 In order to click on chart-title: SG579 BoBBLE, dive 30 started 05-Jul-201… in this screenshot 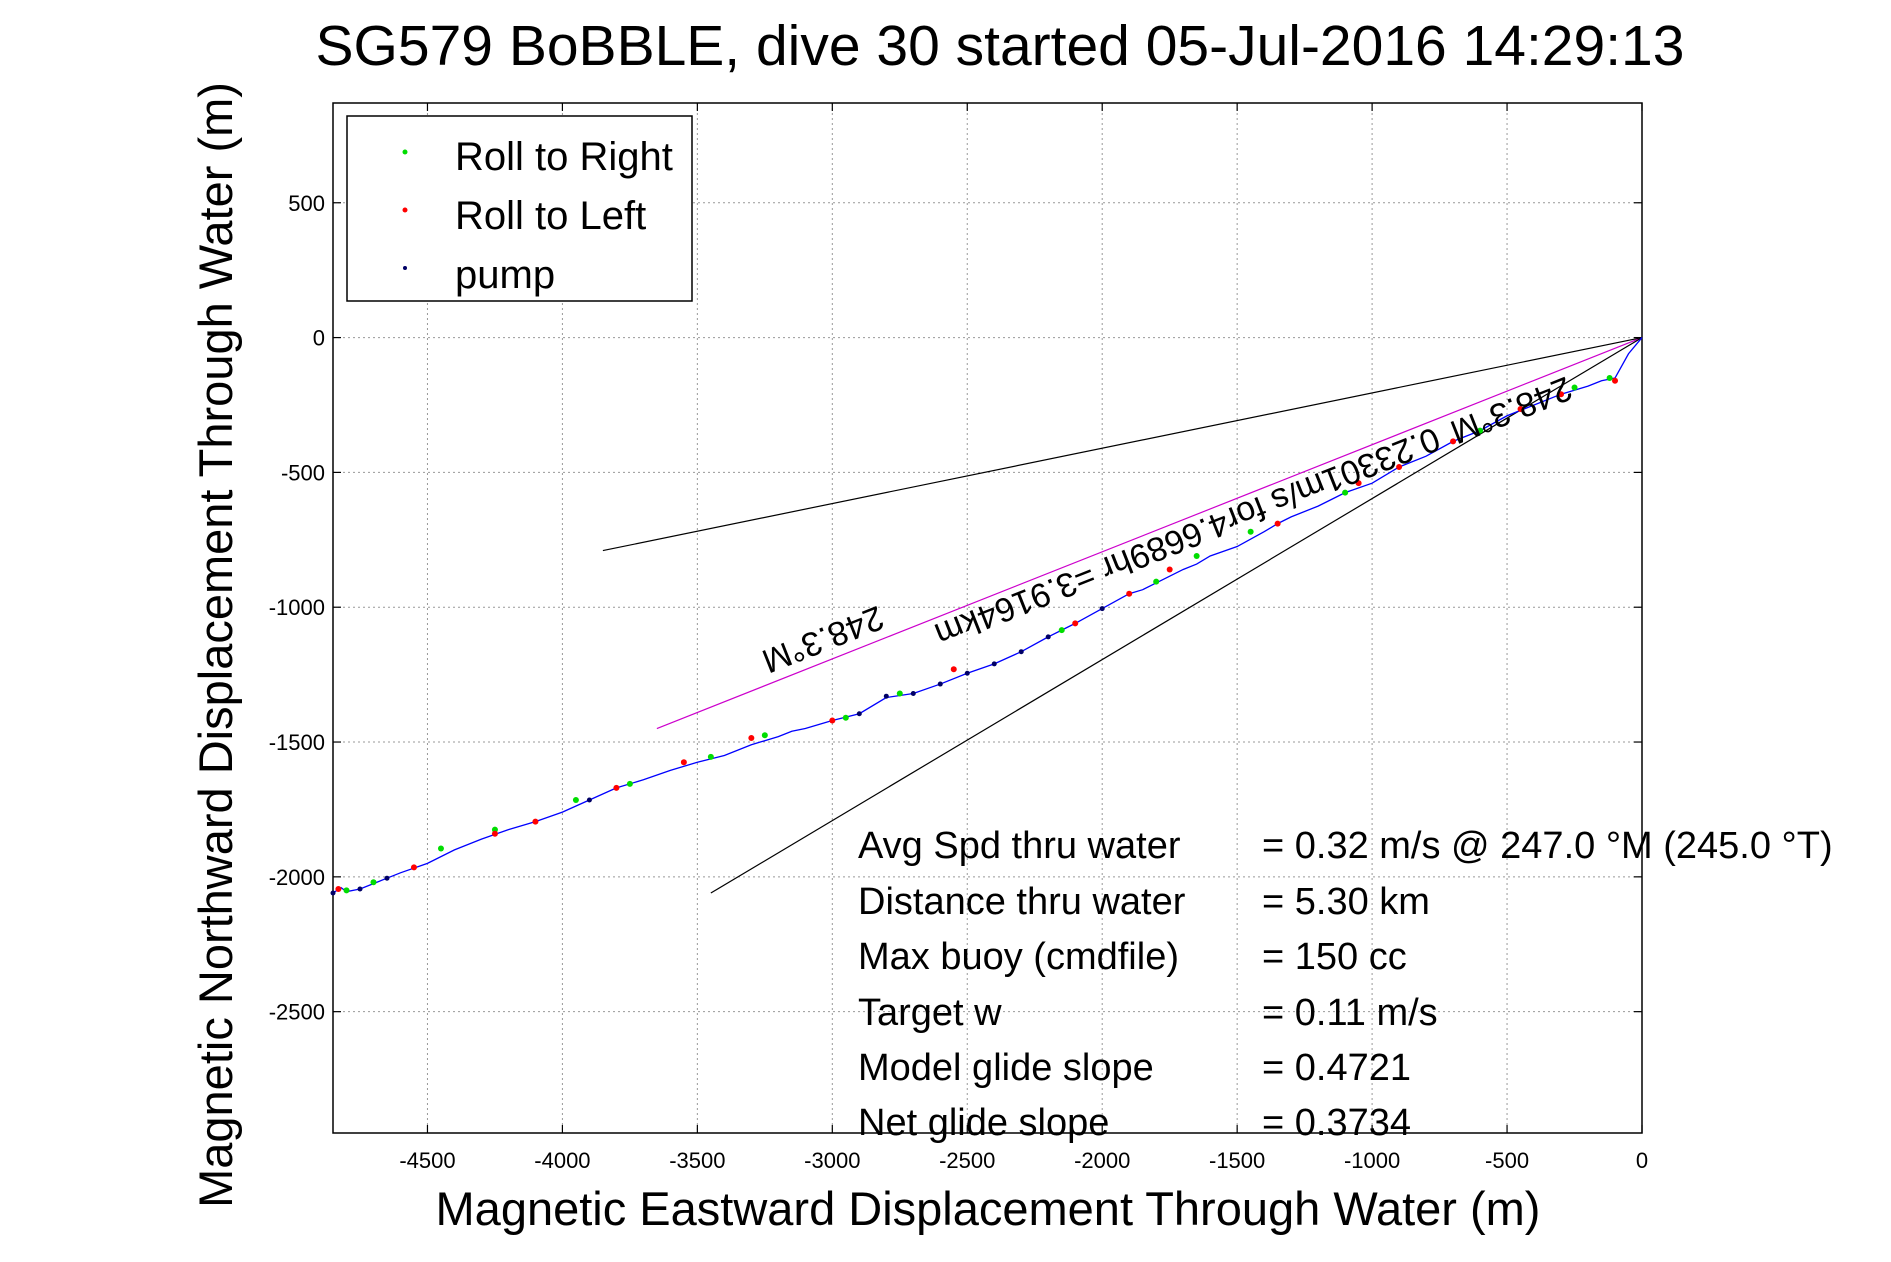, I will do `click(1000, 46)`.